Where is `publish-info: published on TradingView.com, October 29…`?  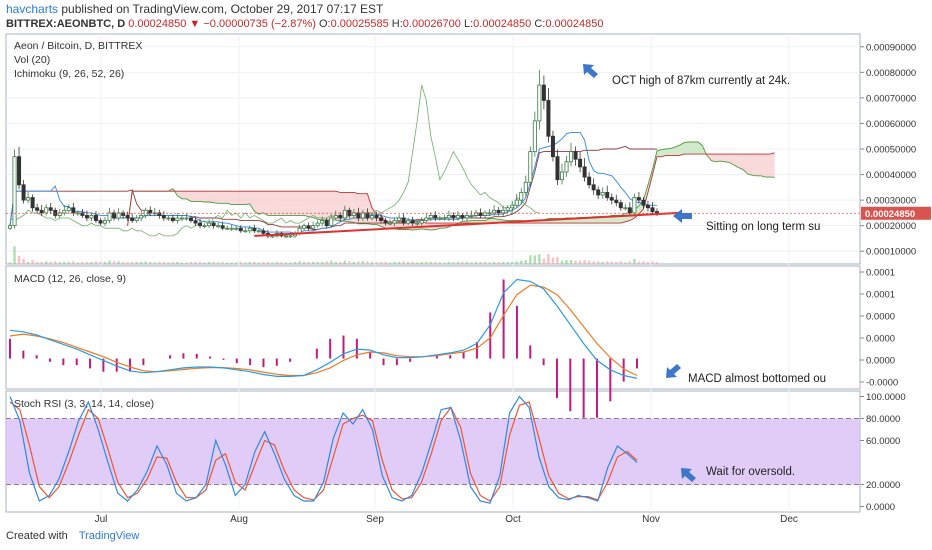 publish-info: published on TradingView.com, October 29… is located at coordinates (222, 9).